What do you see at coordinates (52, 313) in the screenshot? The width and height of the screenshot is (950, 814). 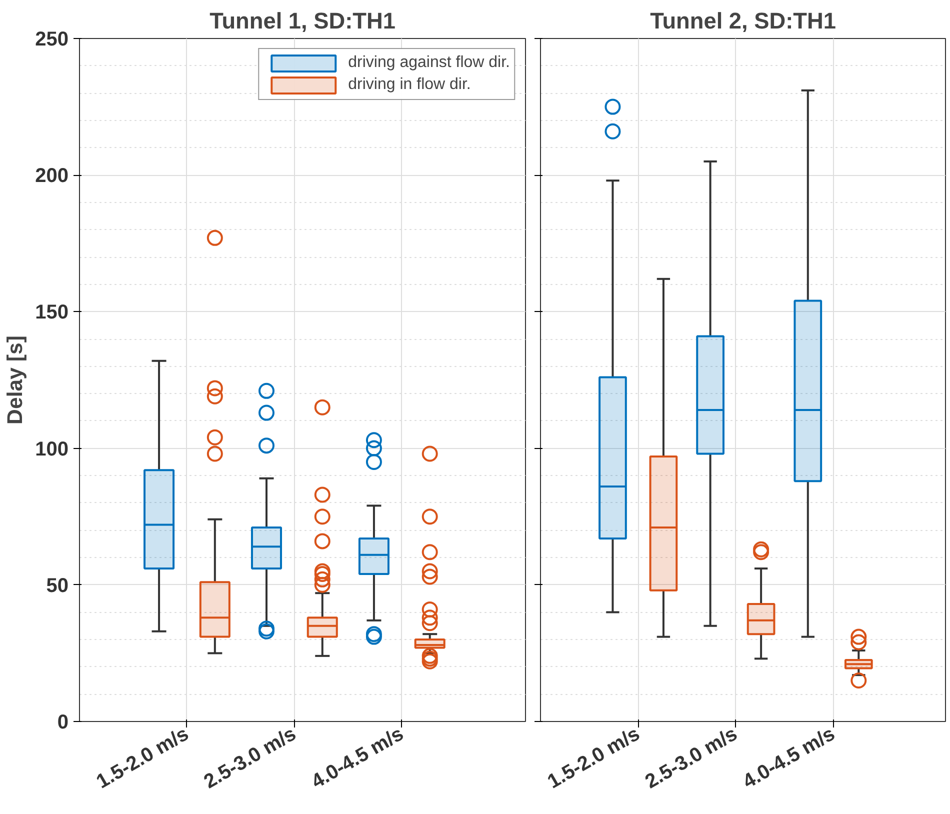 I see `y-tick-label: 150` at bounding box center [52, 313].